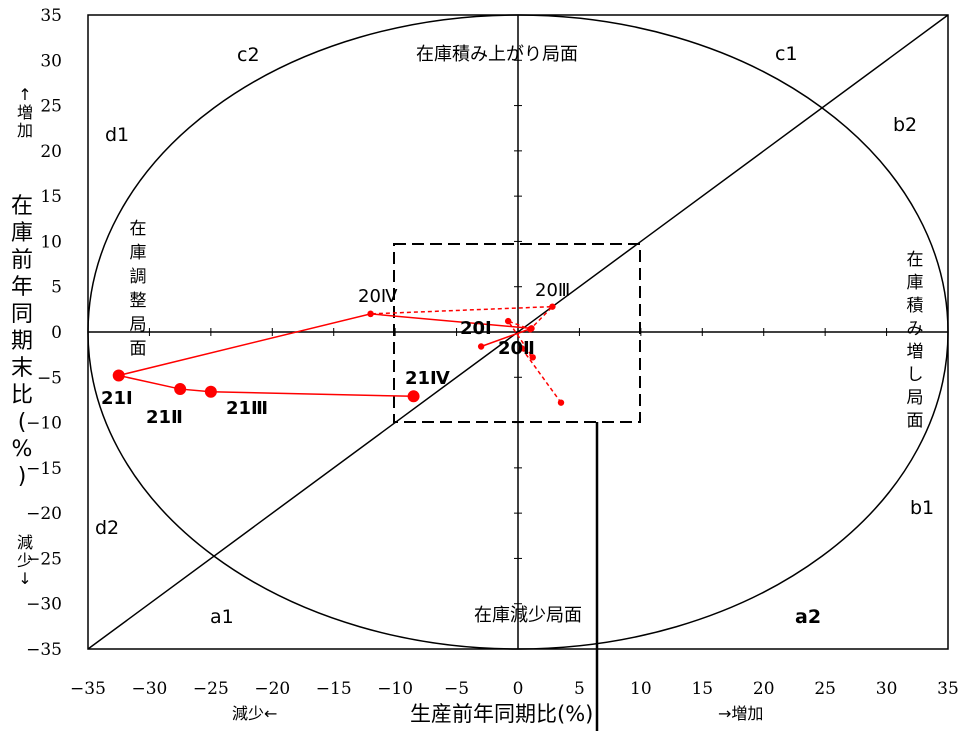 Image resolution: width=963 pixels, height=731 pixels. What do you see at coordinates (22, 287) in the screenshot?
I see `y-axis-title-char: 年` at bounding box center [22, 287].